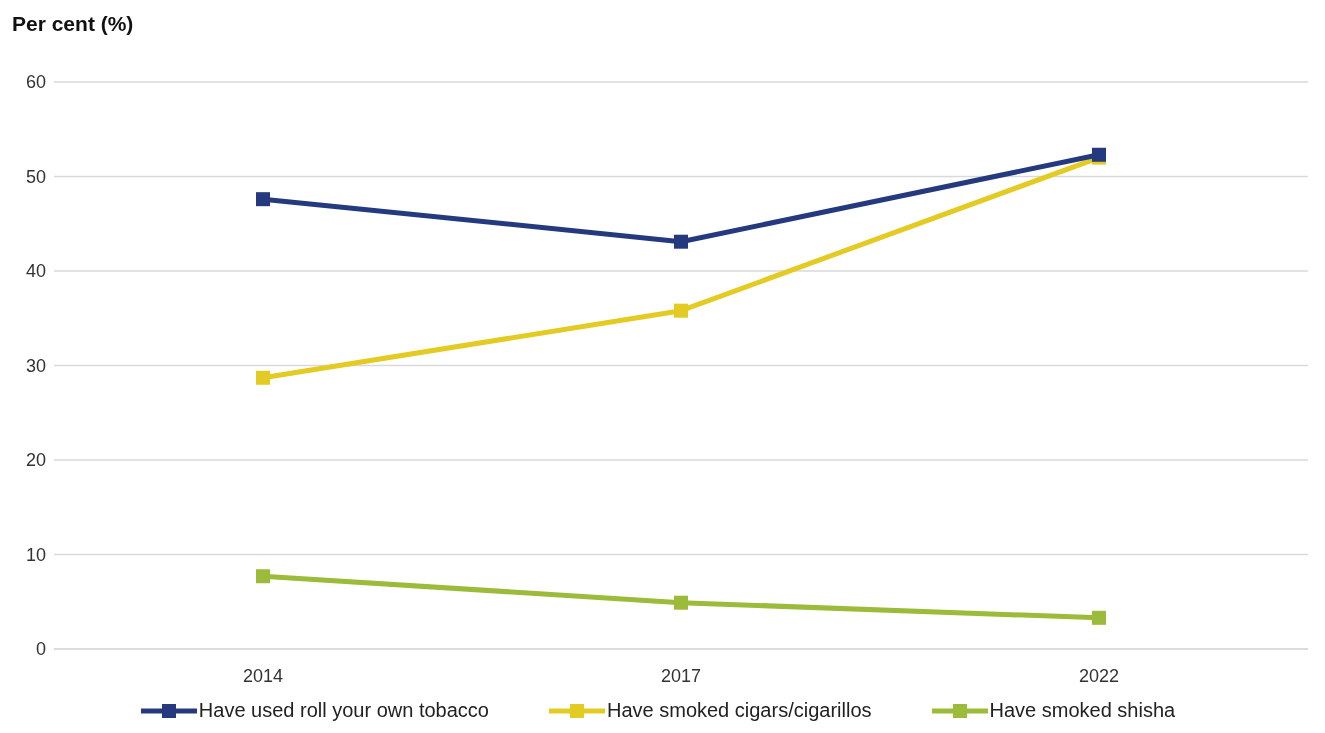 The height and width of the screenshot is (733, 1325). What do you see at coordinates (40, 649) in the screenshot?
I see `y-tick-label: 0` at bounding box center [40, 649].